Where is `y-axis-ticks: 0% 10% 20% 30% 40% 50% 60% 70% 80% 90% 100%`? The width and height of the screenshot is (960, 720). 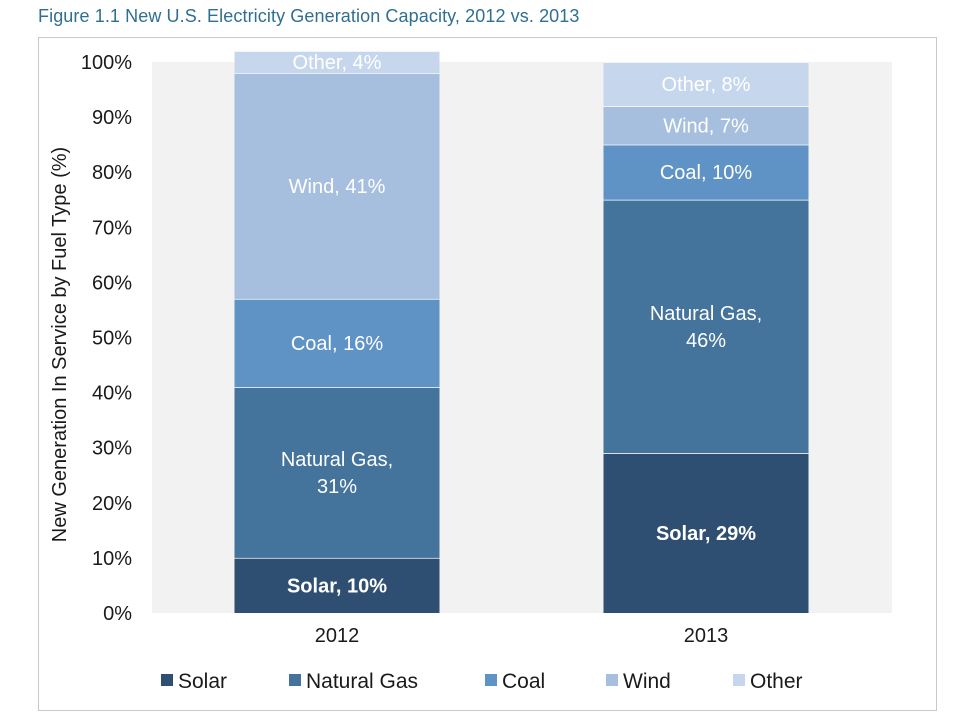 y-axis-ticks: 0% 10% 20% 30% 40% 50% 60% 70% 80% 90% 100% is located at coordinates (106, 338).